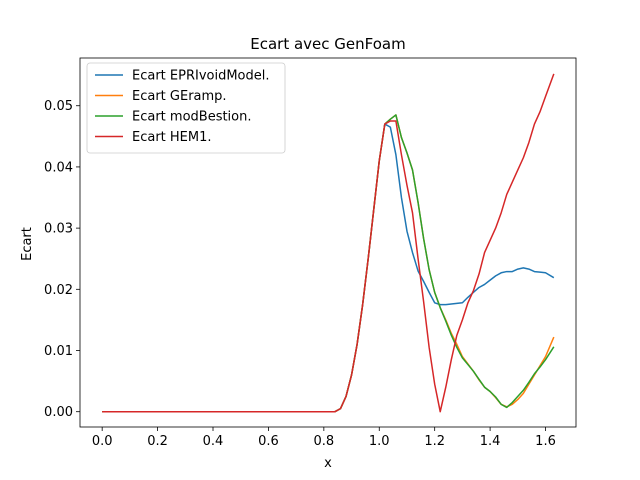 This screenshot has width=640, height=480. What do you see at coordinates (58, 412) in the screenshot?
I see `y-tick-label: 0.00` at bounding box center [58, 412].